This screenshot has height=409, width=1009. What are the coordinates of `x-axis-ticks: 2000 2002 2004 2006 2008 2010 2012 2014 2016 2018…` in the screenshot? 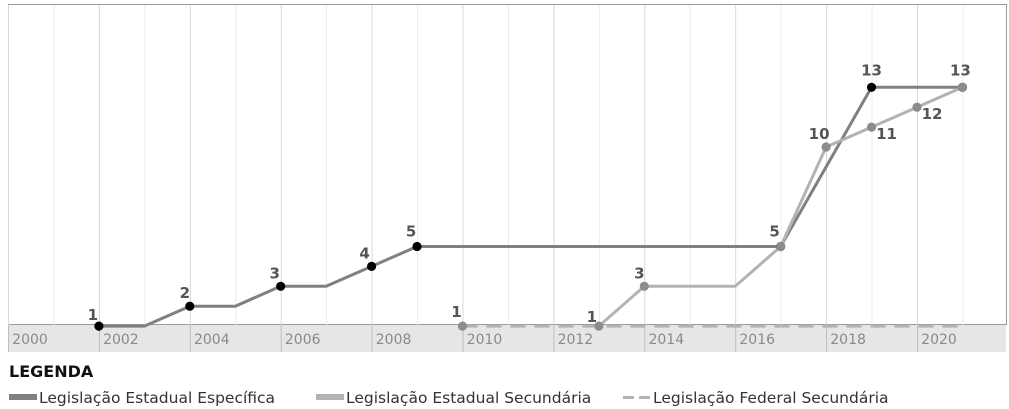 It's located at (482, 338).